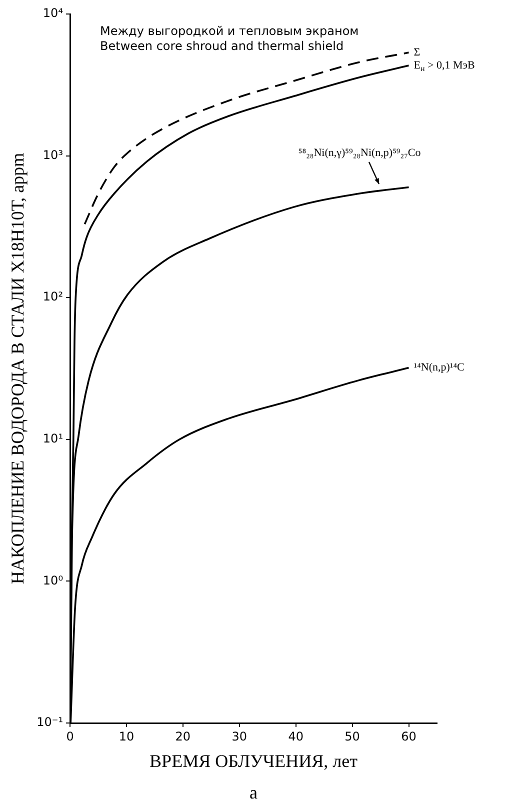  Describe the element at coordinates (53, 13) in the screenshot. I see `y-tick-label: 10⁴` at that location.